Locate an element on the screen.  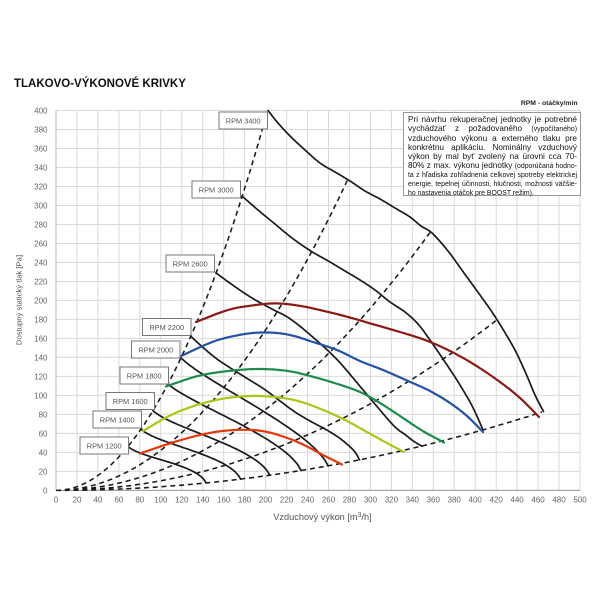
svg-text: RPM 1400 is located at coordinates (117, 420).